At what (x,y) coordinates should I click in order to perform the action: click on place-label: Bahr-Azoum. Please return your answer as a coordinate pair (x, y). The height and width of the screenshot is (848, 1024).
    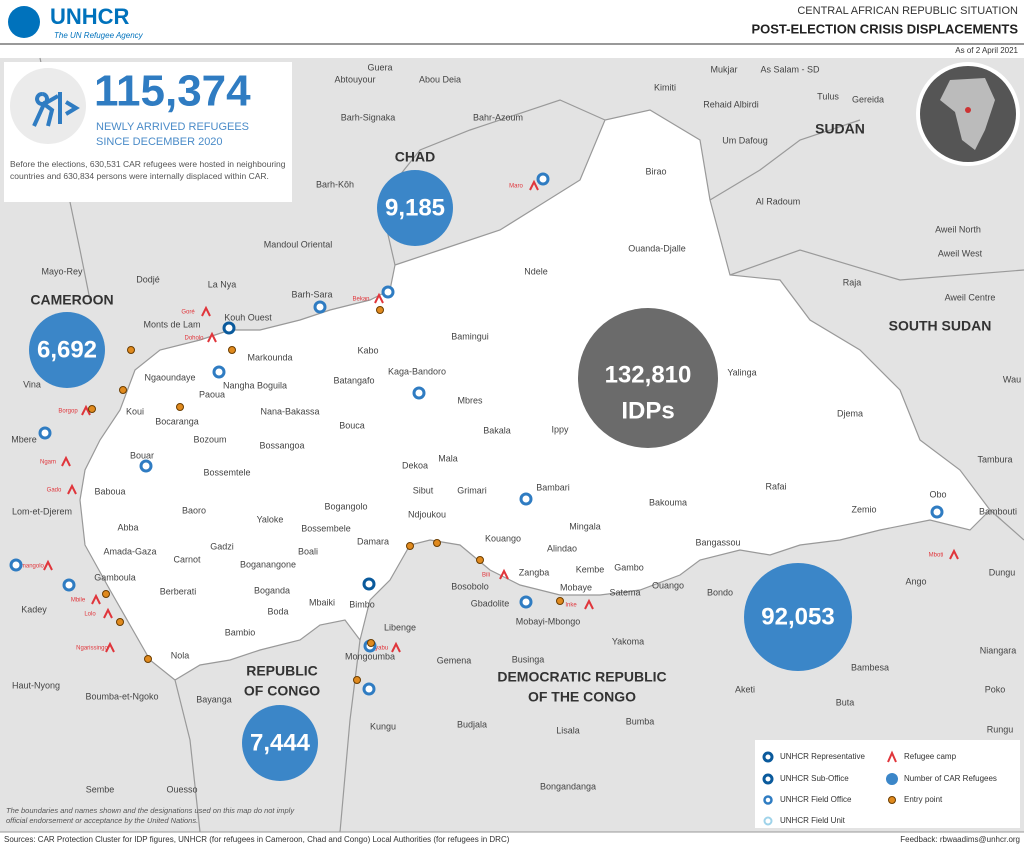
    Looking at the image, I should click on (498, 117).